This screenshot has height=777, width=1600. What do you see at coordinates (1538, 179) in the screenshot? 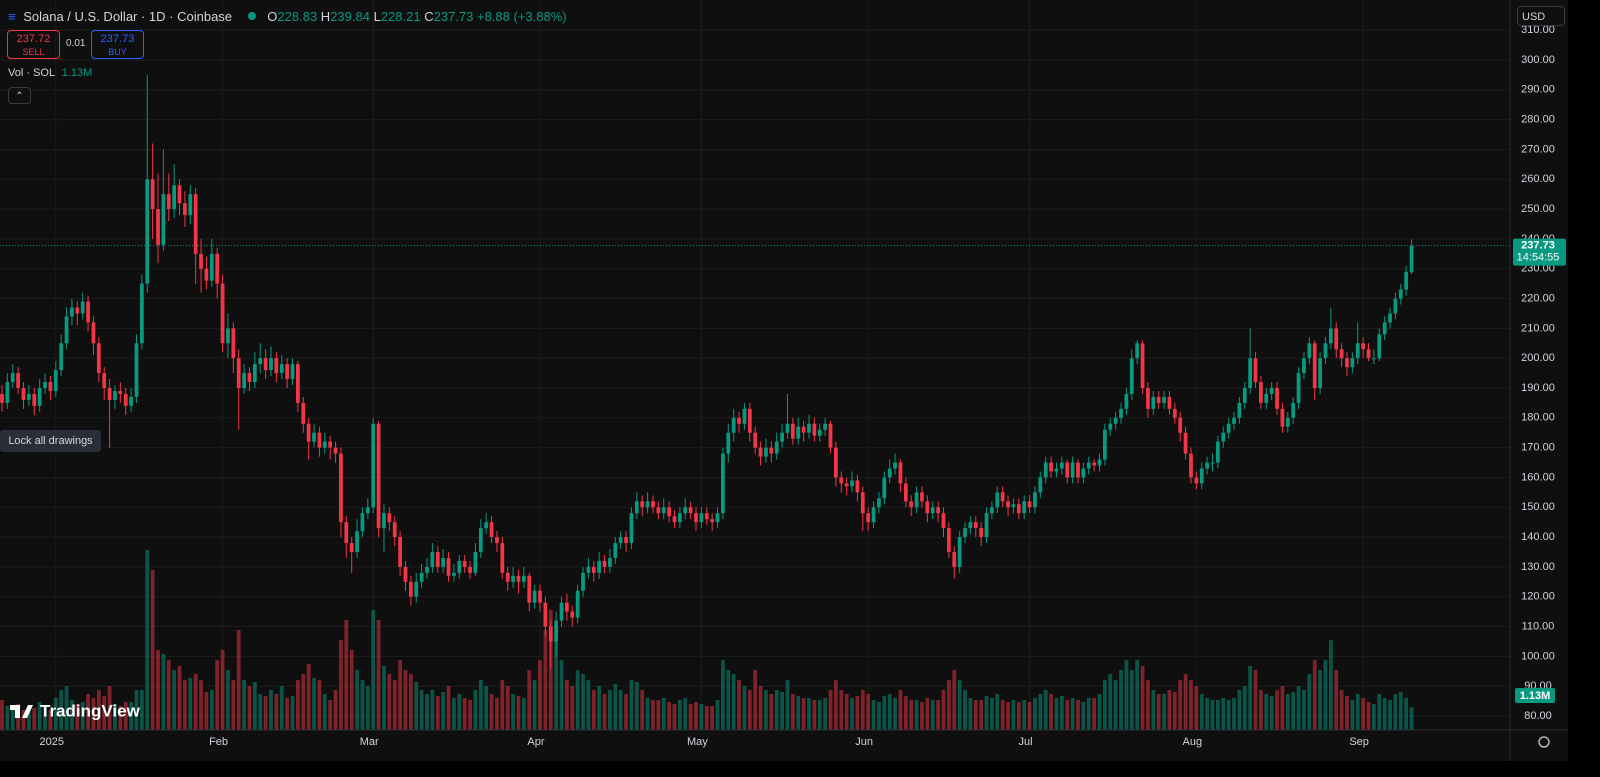
I see `y-tick-label: 260.00` at bounding box center [1538, 179].